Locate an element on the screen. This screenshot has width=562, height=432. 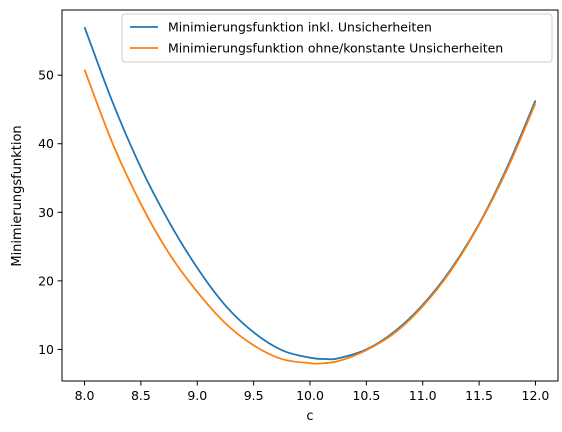
x-tick-label: 8.5 is located at coordinates (141, 395).